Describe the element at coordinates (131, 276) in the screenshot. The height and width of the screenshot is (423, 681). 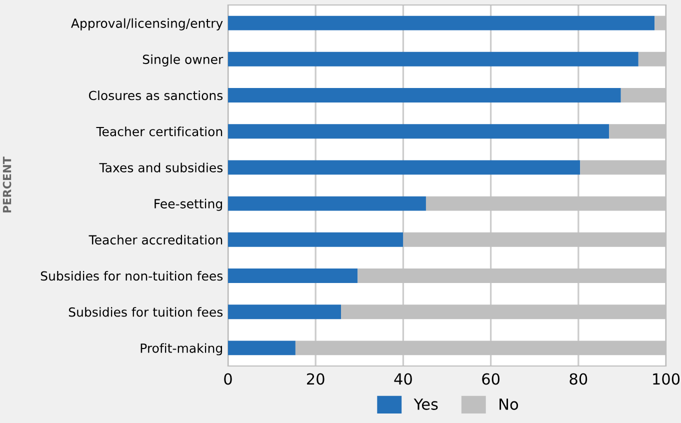
I see `y-tick-label: Subsidies for non-tuition fees` at that location.